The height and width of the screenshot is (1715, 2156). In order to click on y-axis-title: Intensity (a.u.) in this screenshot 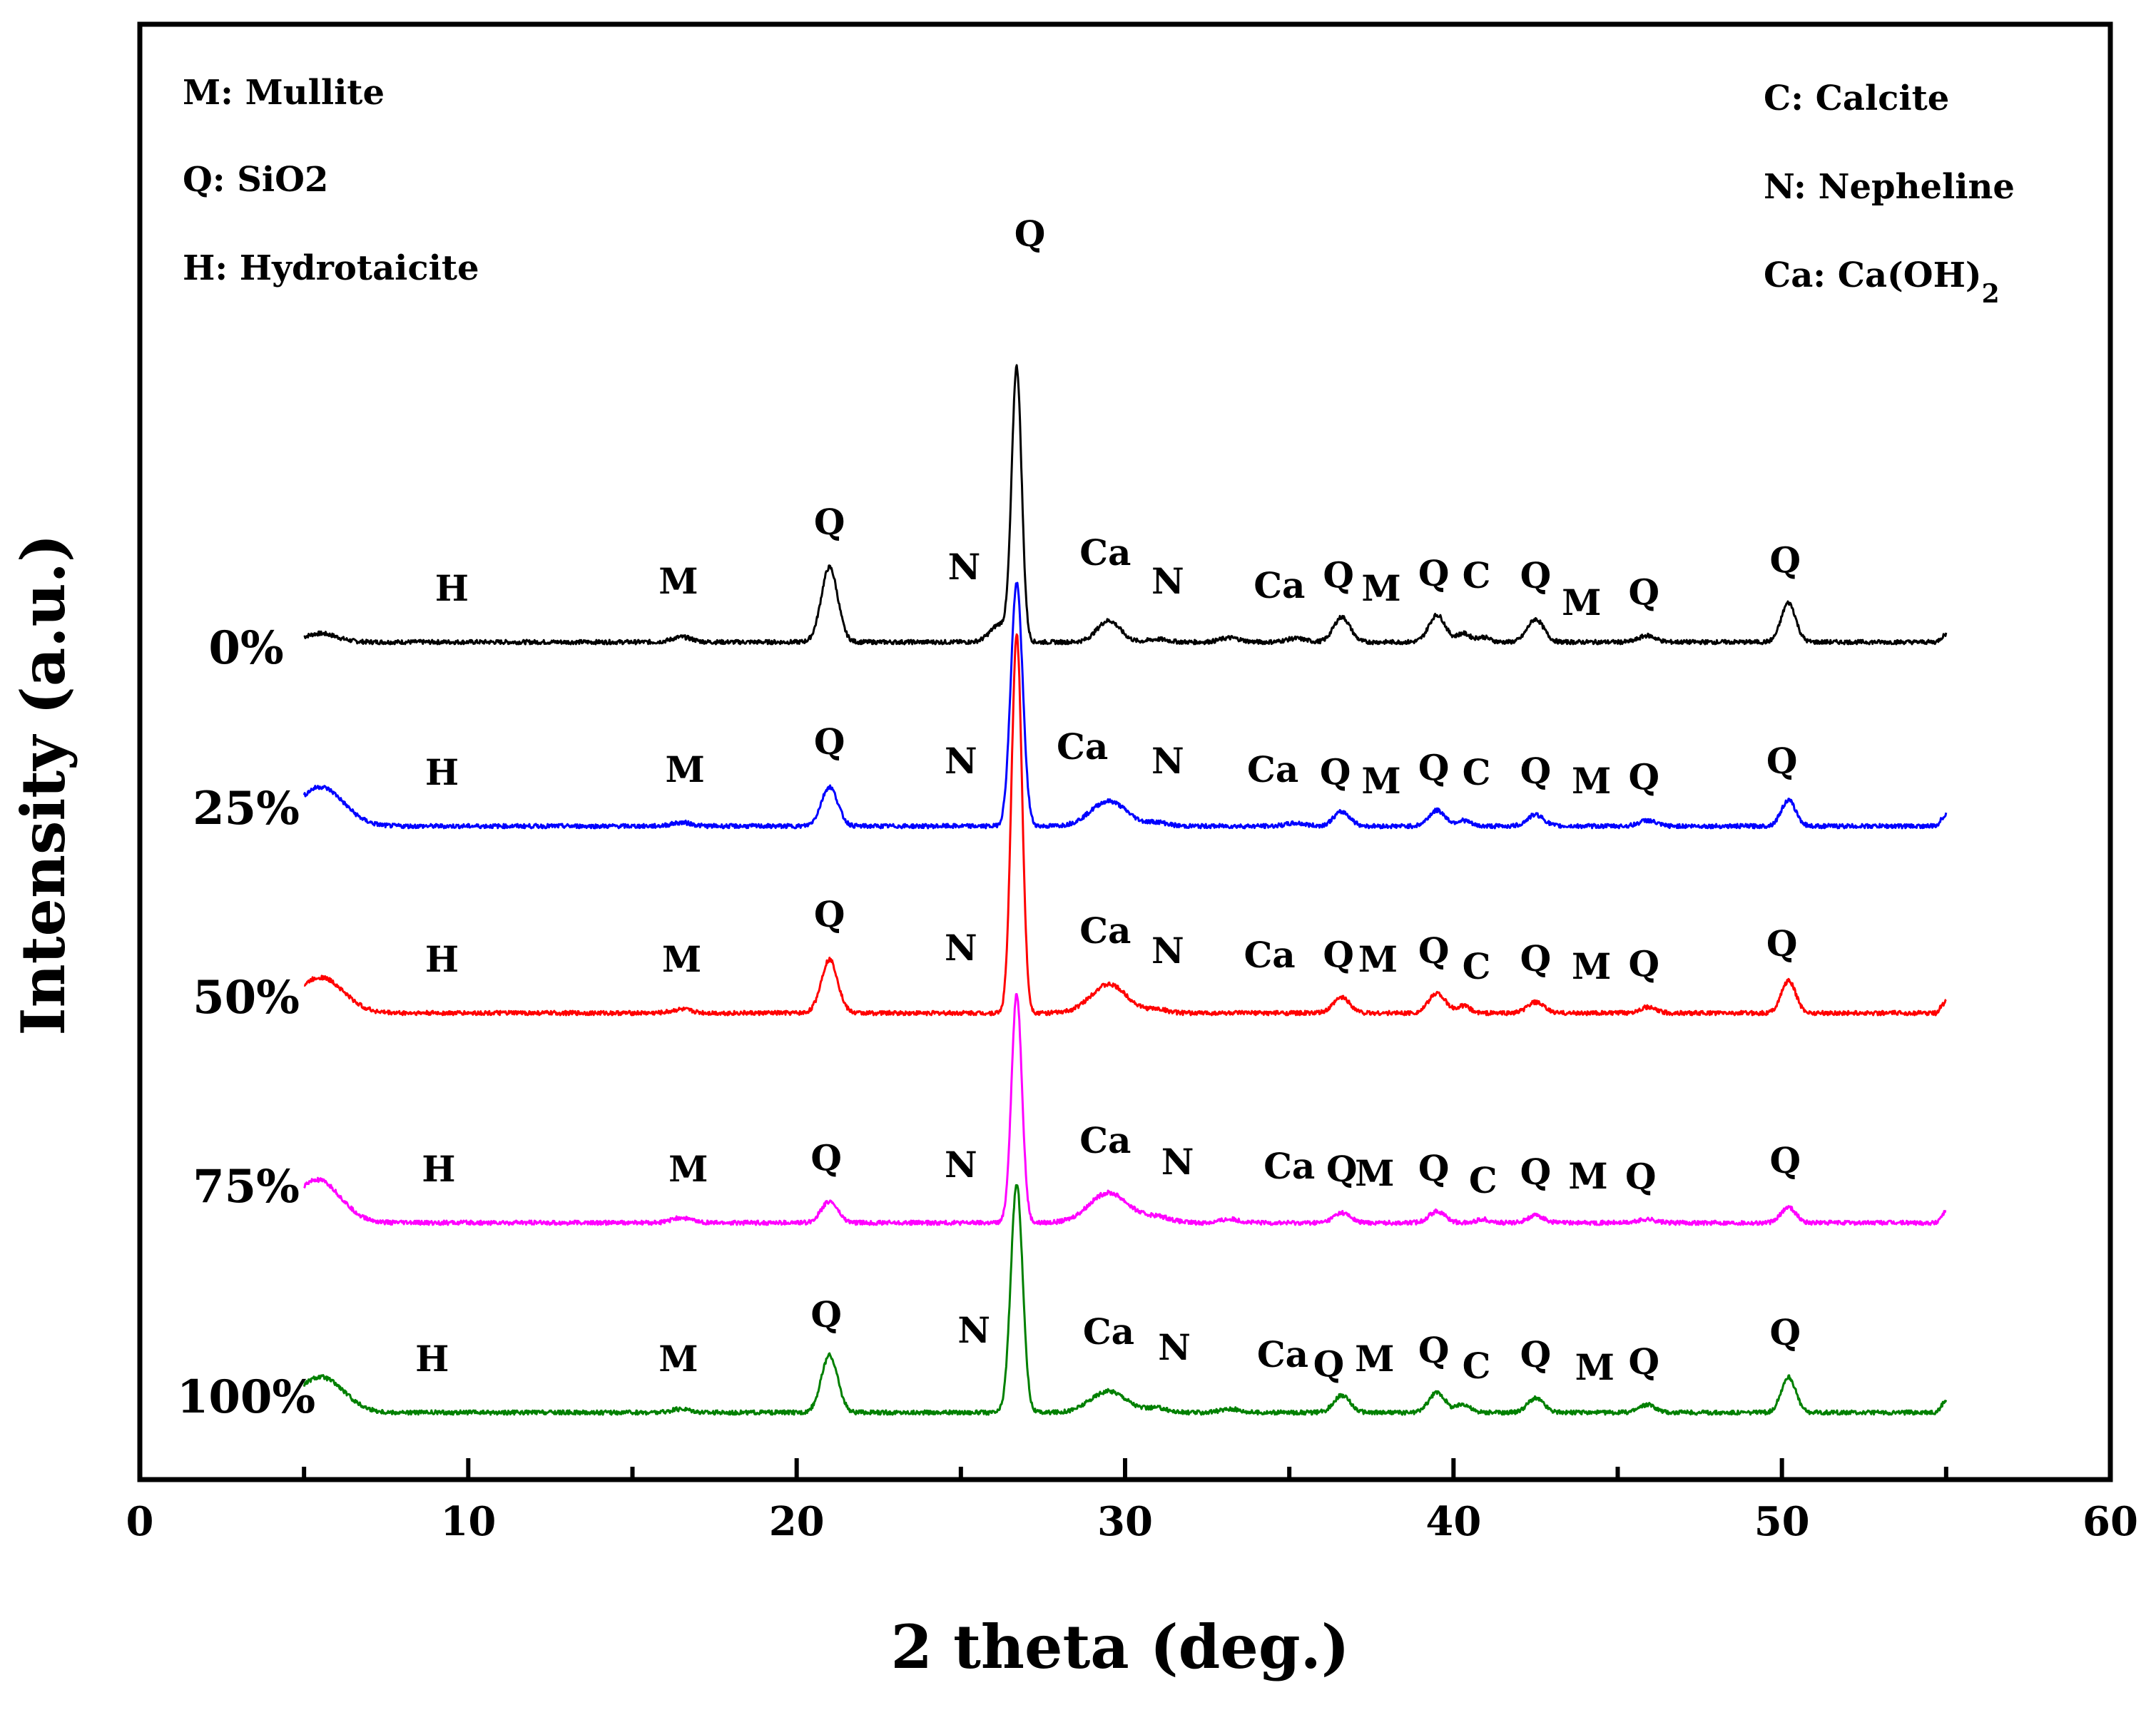, I will do `click(43, 785)`.